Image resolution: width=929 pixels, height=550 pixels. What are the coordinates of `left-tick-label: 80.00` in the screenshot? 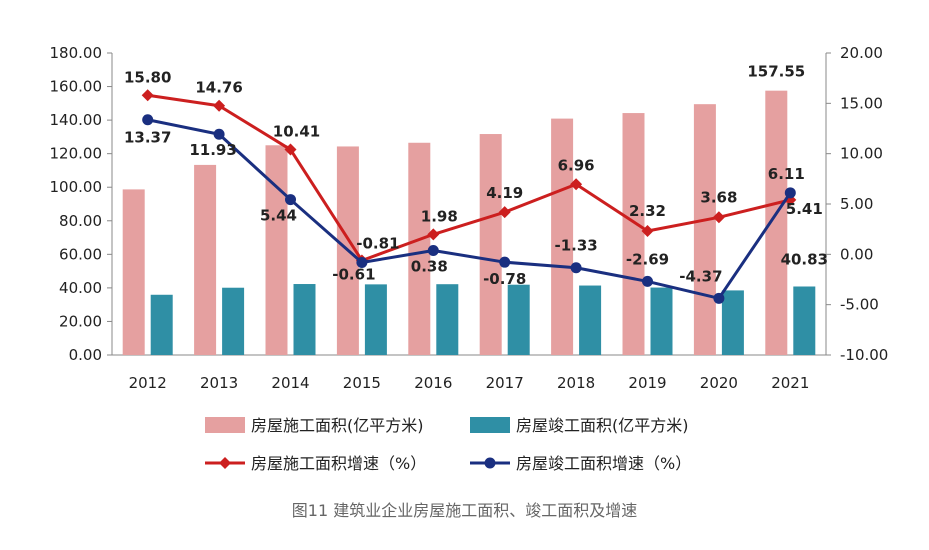 It's located at (80, 221).